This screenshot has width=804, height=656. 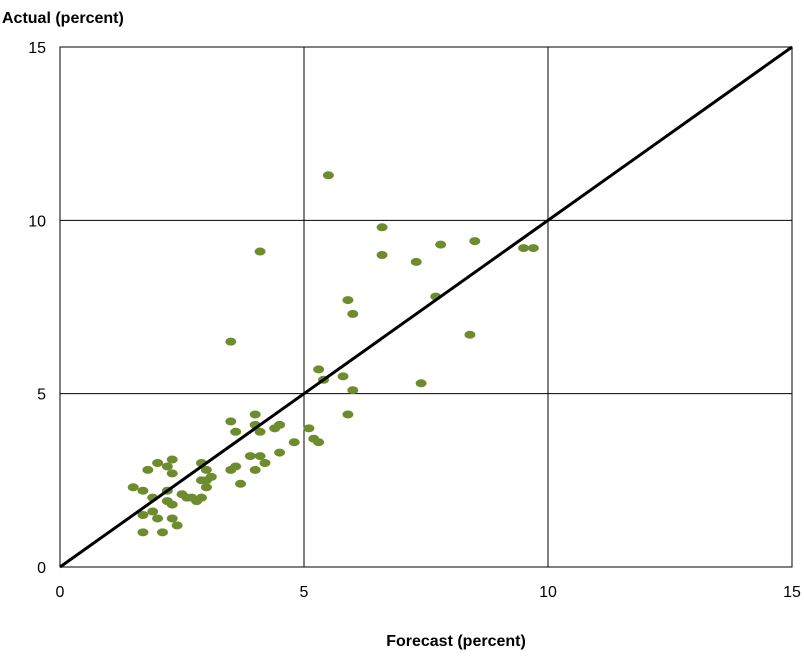 What do you see at coordinates (304, 592) in the screenshot?
I see `x-tick-label: 5` at bounding box center [304, 592].